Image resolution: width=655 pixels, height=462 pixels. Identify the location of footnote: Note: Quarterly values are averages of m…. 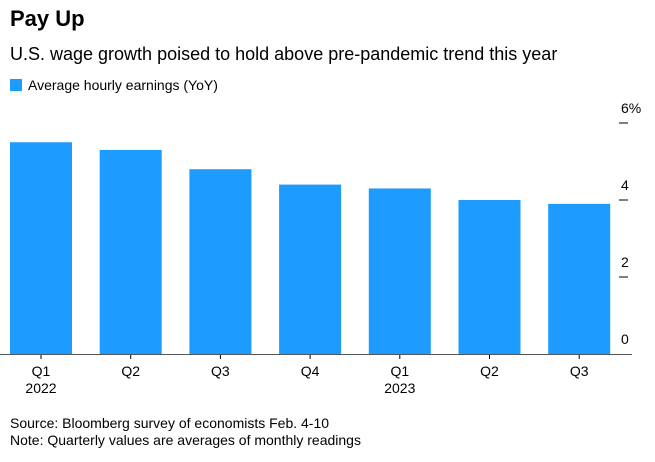
(185, 440).